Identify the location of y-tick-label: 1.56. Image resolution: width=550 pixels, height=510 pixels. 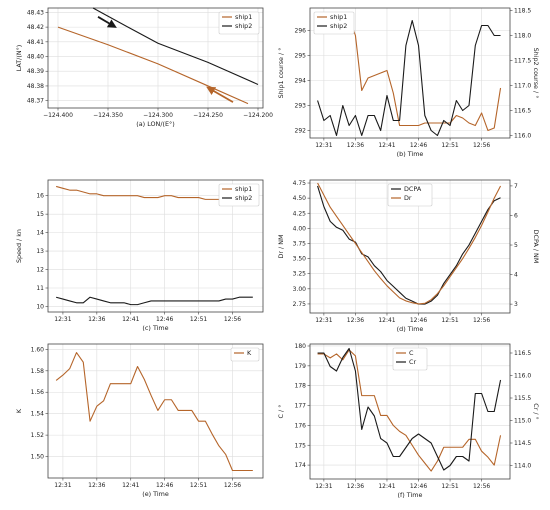
(38, 392).